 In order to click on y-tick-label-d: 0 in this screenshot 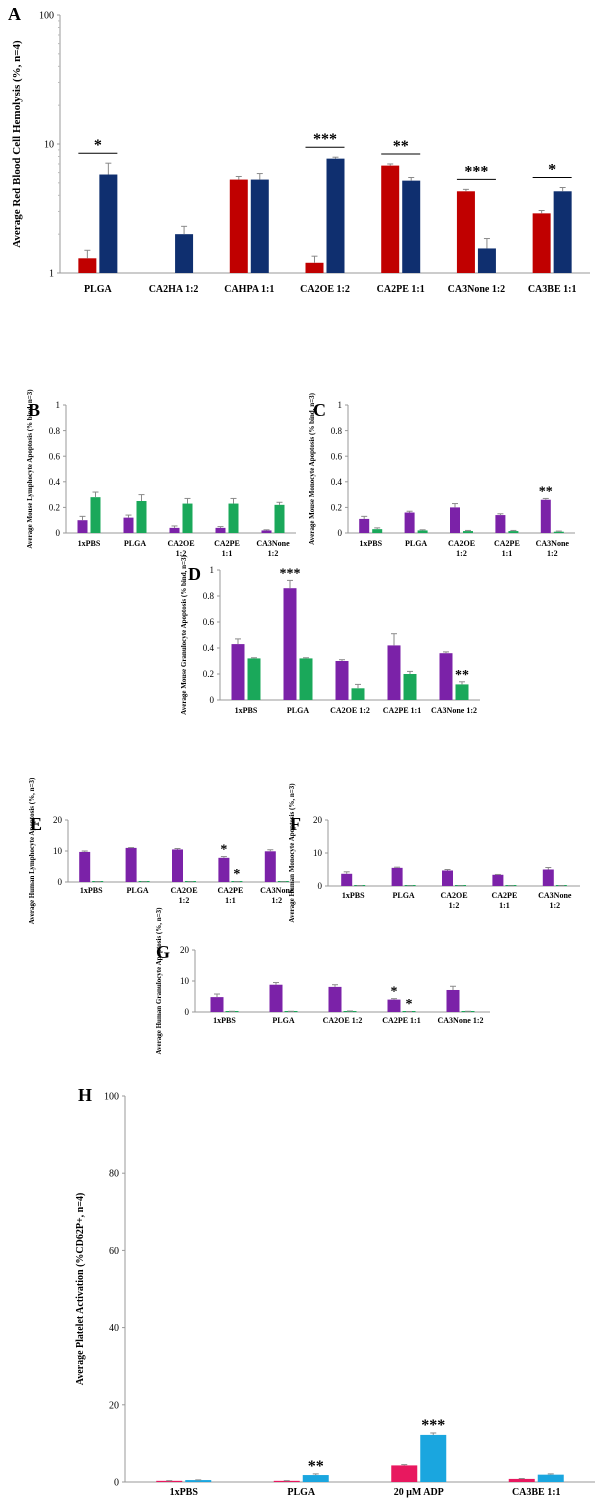, I will do `click(212, 700)`.